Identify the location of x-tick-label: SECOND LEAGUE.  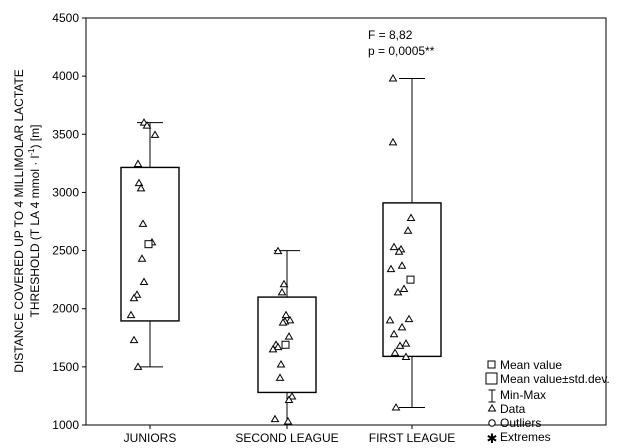
(286, 438).